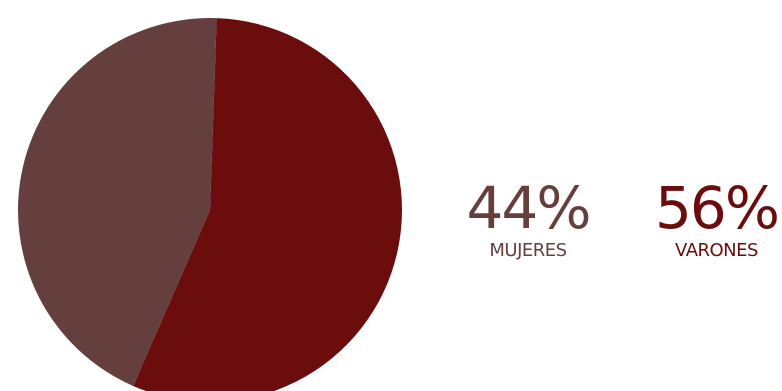  What do you see at coordinates (528, 250) in the screenshot?
I see `mujeres-label: MUJERES` at bounding box center [528, 250].